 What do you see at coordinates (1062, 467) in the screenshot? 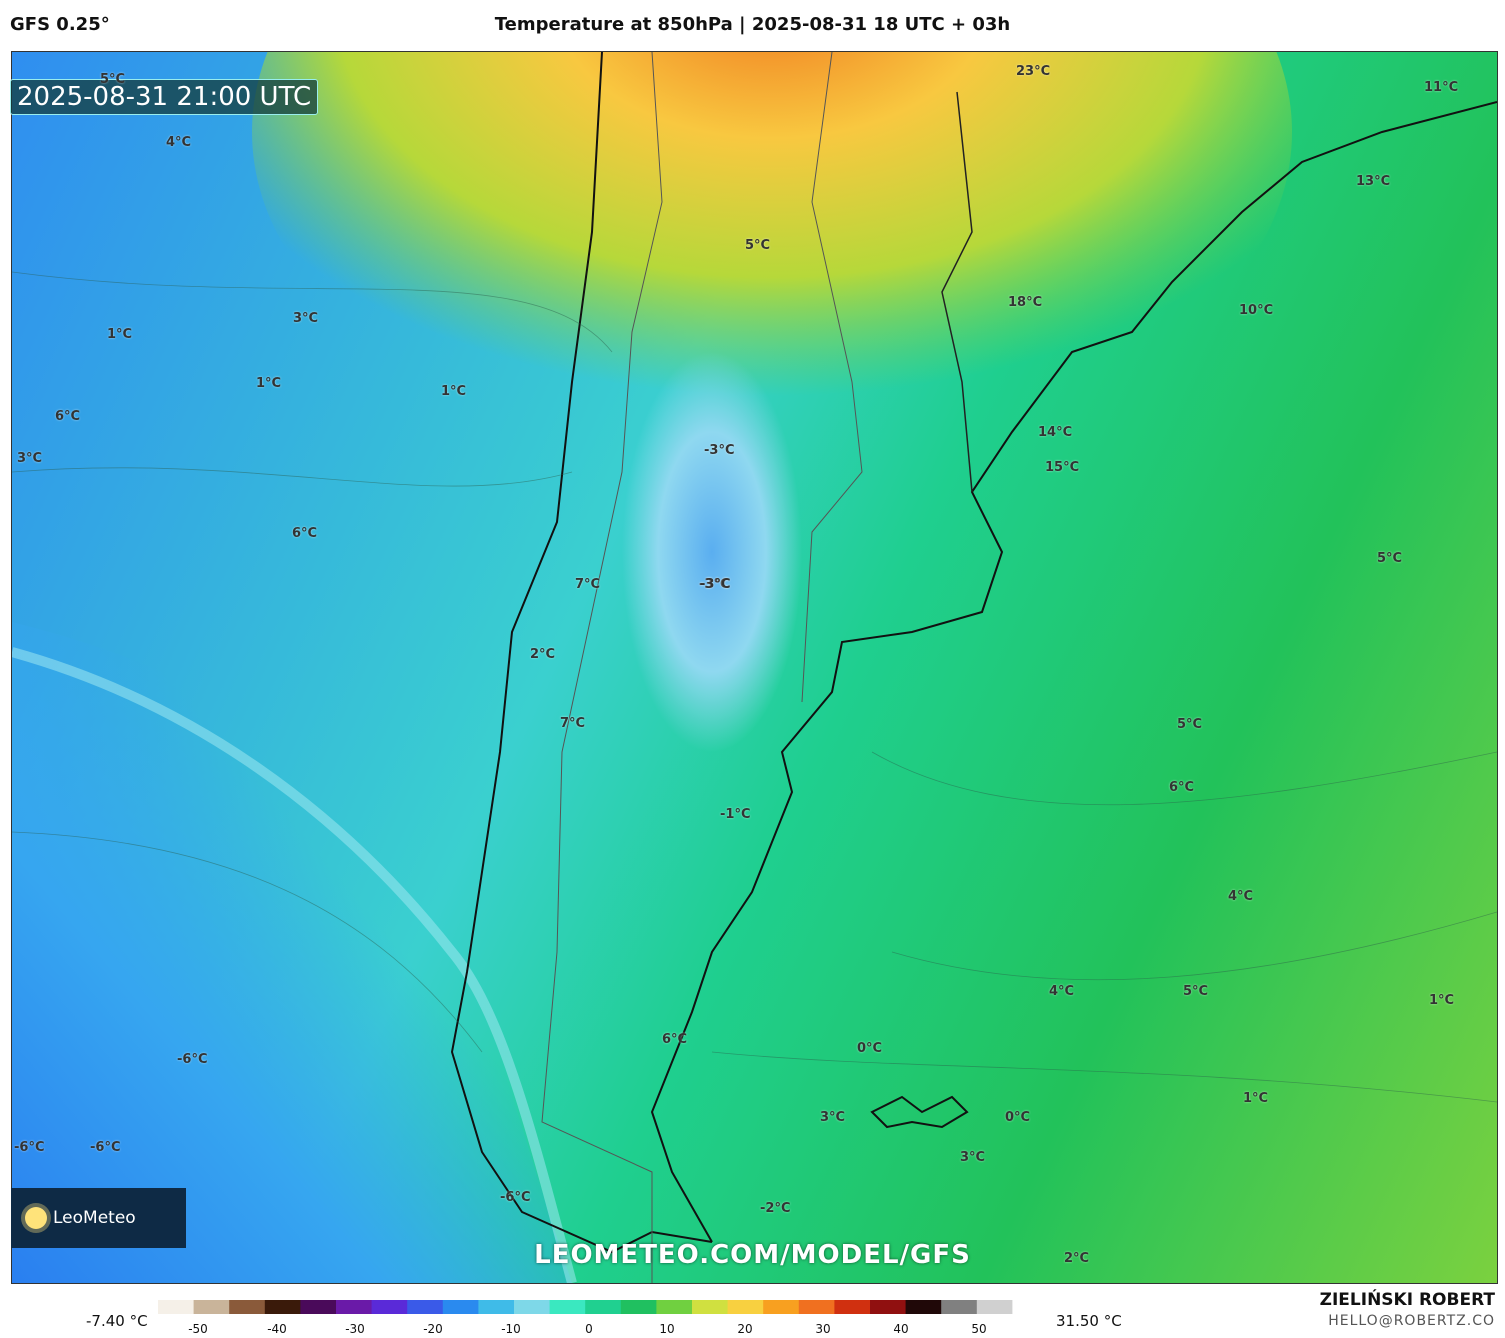
I see `temperature-label: 15°C` at bounding box center [1062, 467].